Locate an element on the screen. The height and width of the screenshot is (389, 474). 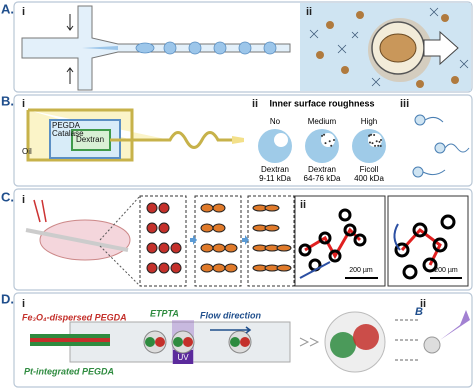
molecular-weight: 400 kDa is located at coordinates (369, 178).